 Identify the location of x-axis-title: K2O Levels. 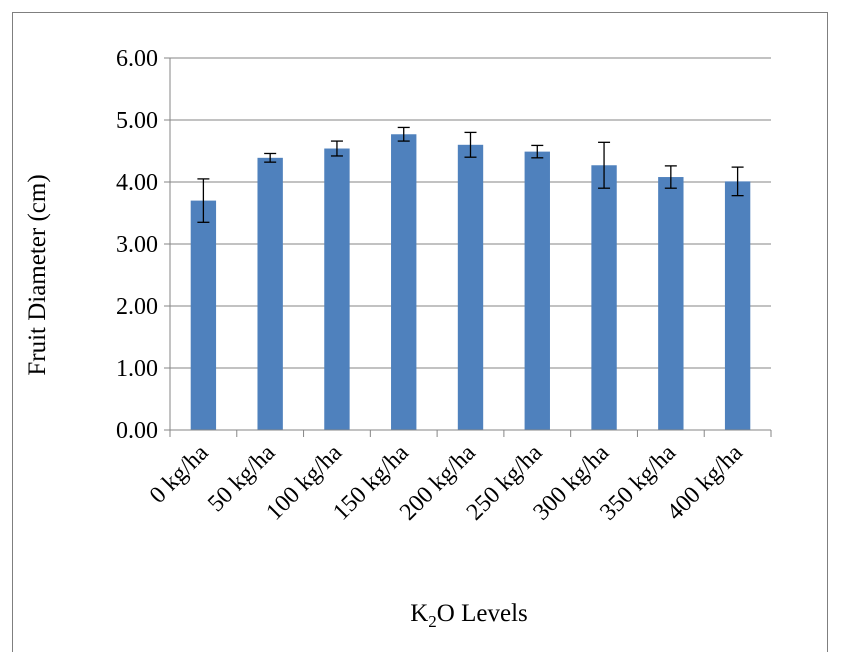
(469, 615).